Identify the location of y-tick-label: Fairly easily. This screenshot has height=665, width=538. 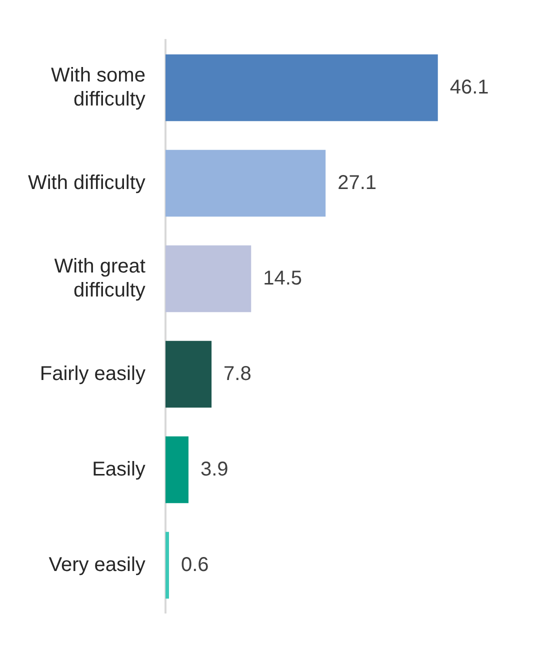
(93, 373).